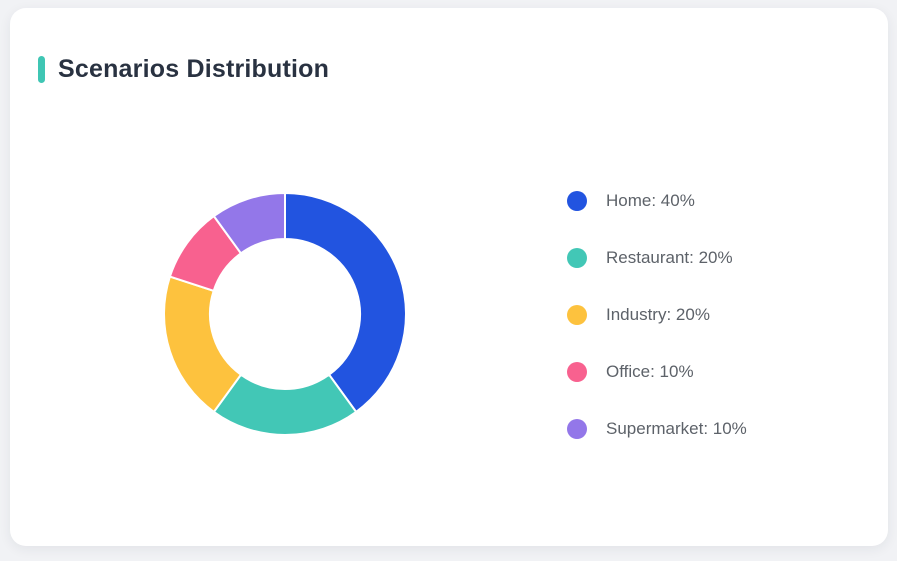 The width and height of the screenshot is (897, 561). What do you see at coordinates (41, 69) in the screenshot?
I see `title-accent-bar` at bounding box center [41, 69].